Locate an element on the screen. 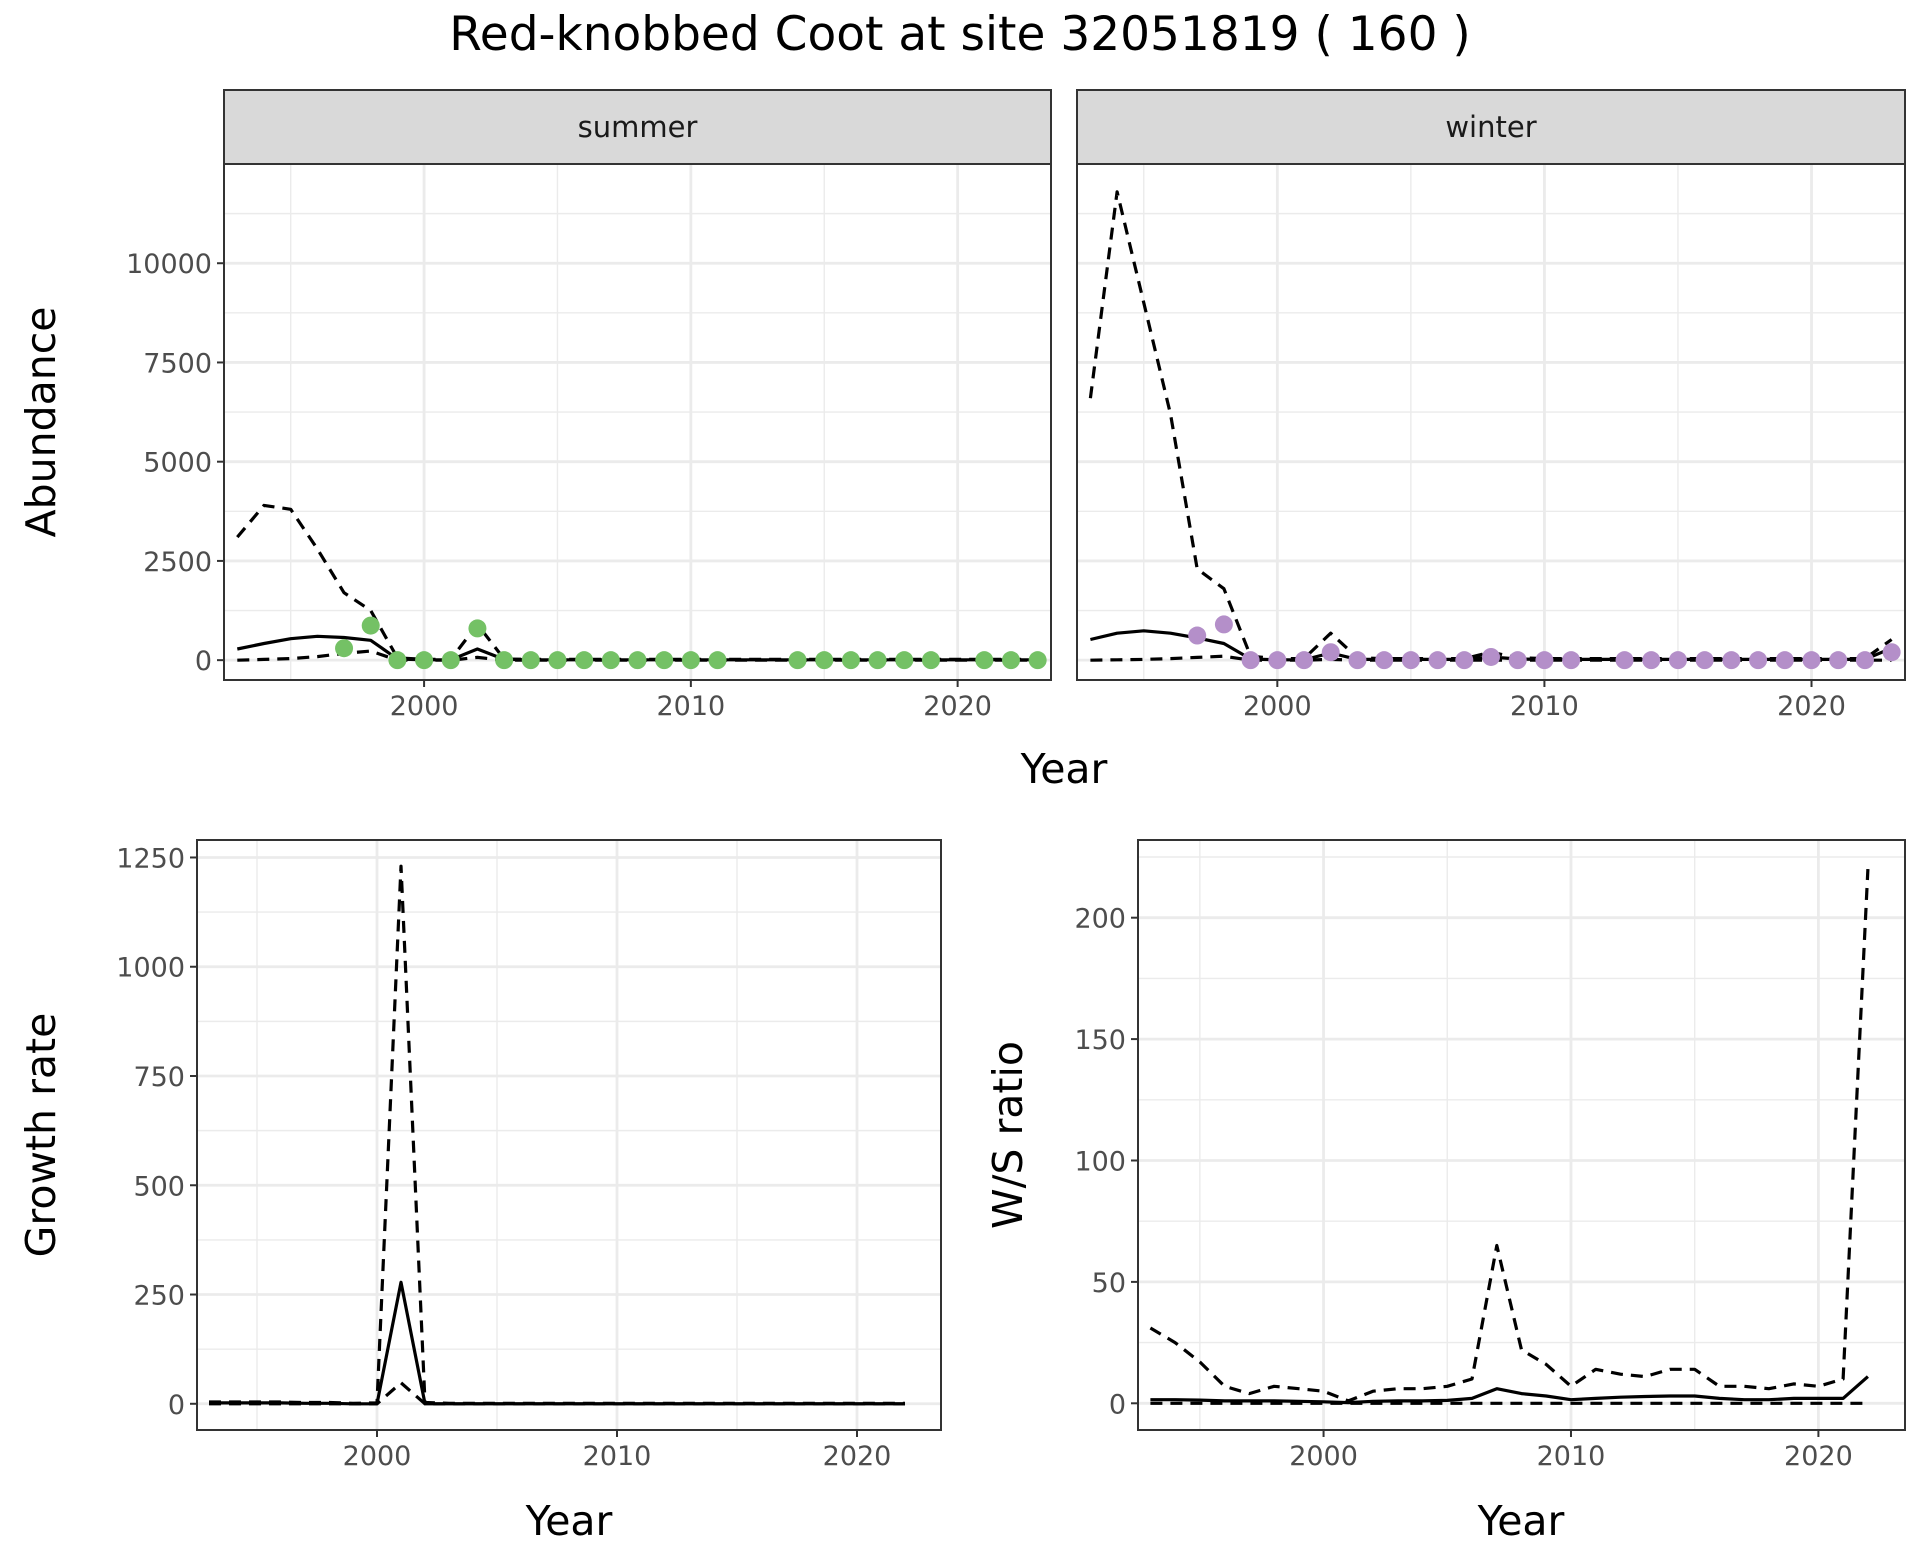 The width and height of the screenshot is (1920, 1560). y-axis-title-ws: W/S ratio is located at coordinates (1008, 1135).